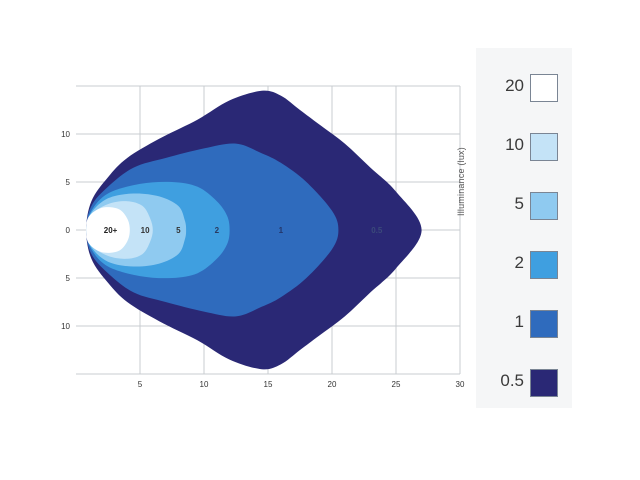 This screenshot has width=640, height=480. What do you see at coordinates (461, 181) in the screenshot?
I see `legend-title: Illuminance (lux)` at bounding box center [461, 181].